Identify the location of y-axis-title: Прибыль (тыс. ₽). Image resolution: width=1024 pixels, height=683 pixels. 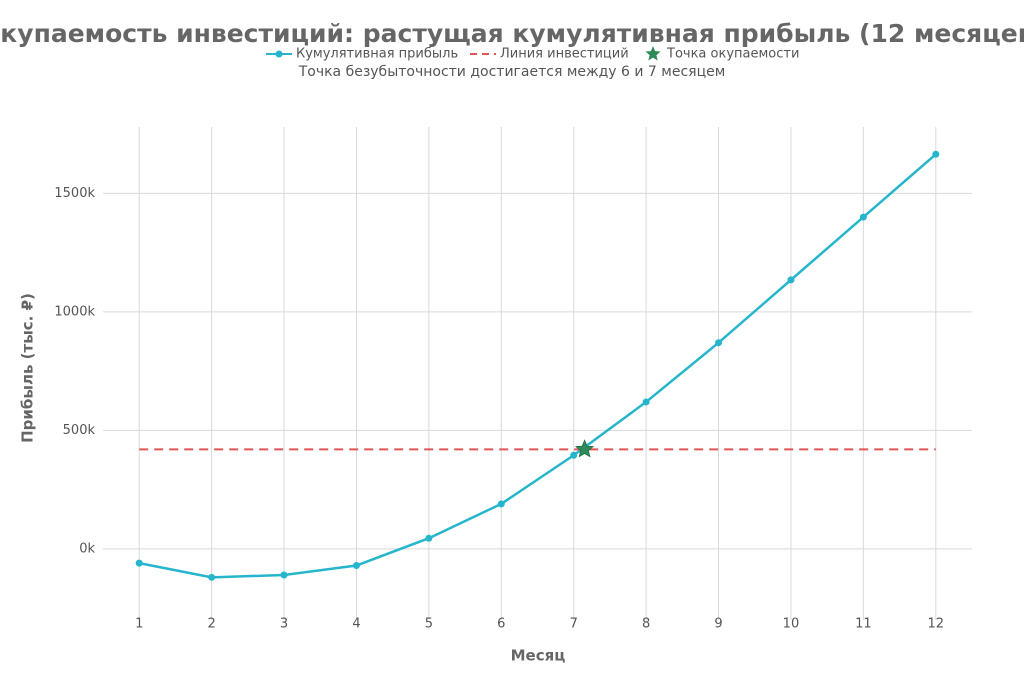
(28, 368).